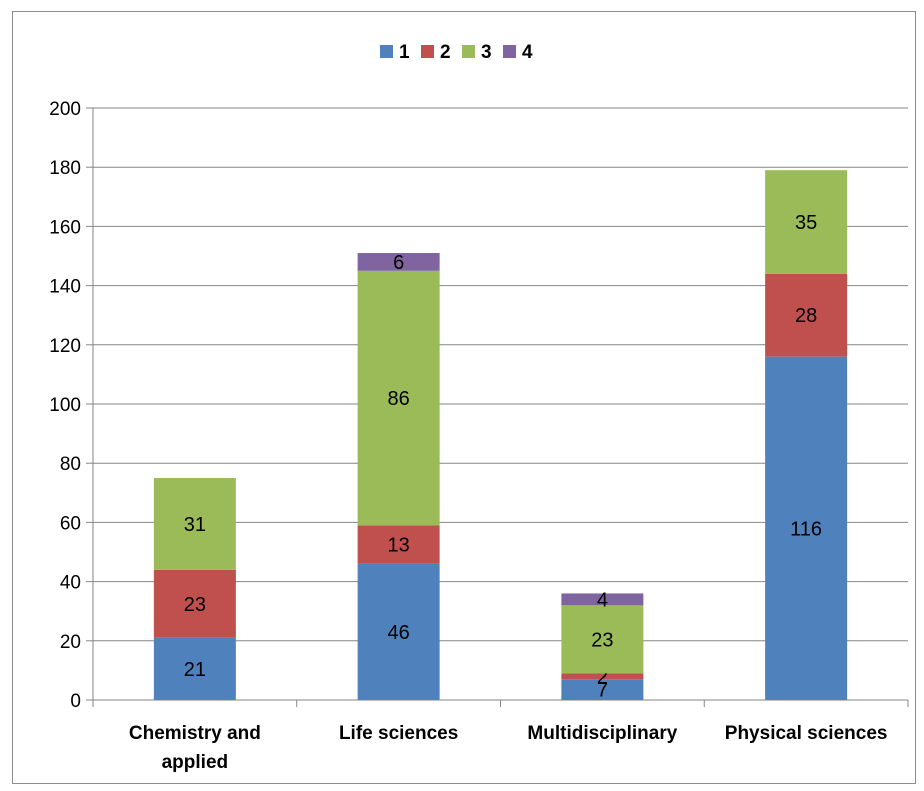 Image resolution: width=924 pixels, height=791 pixels. I want to click on y-tick-label: 200, so click(65, 109).